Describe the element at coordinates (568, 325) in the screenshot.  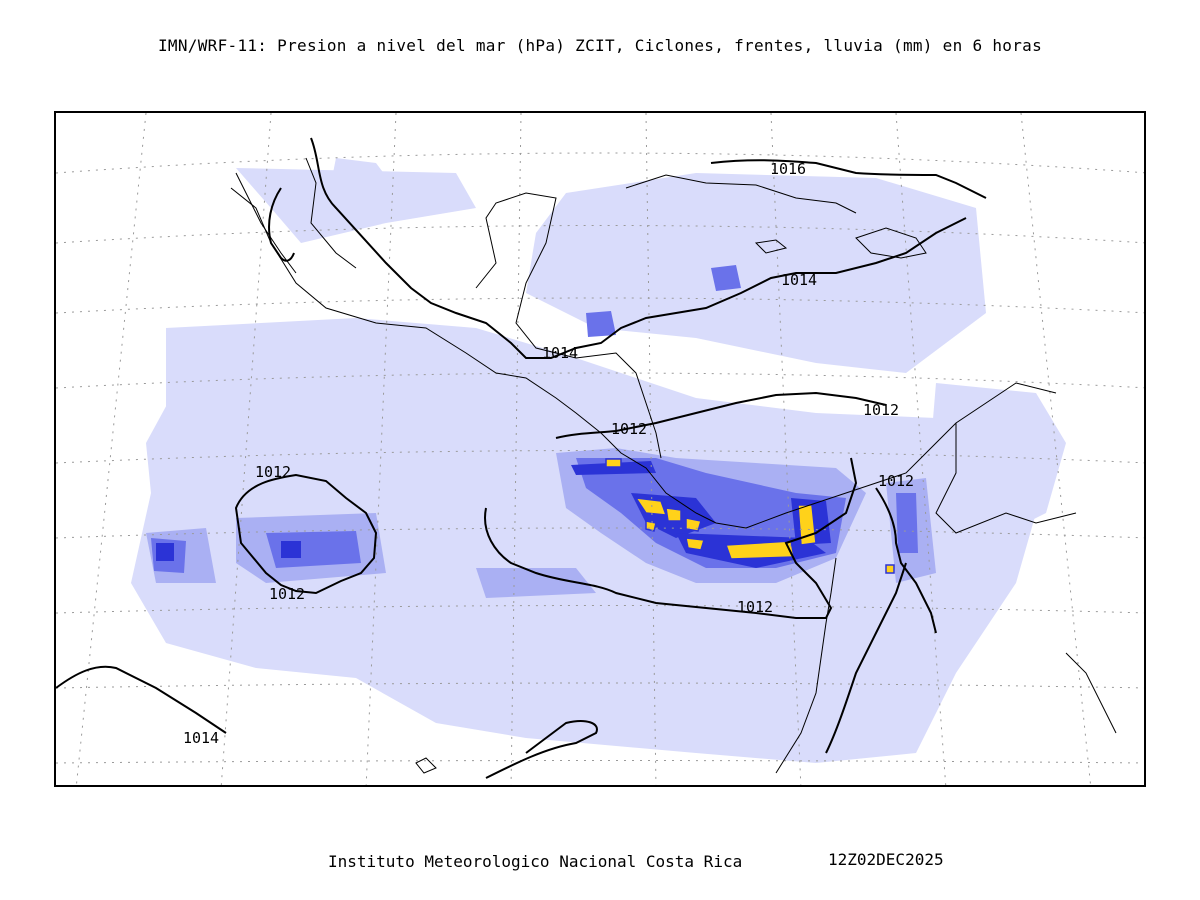
I see `coastline-yucatan-caribbean` at that location.